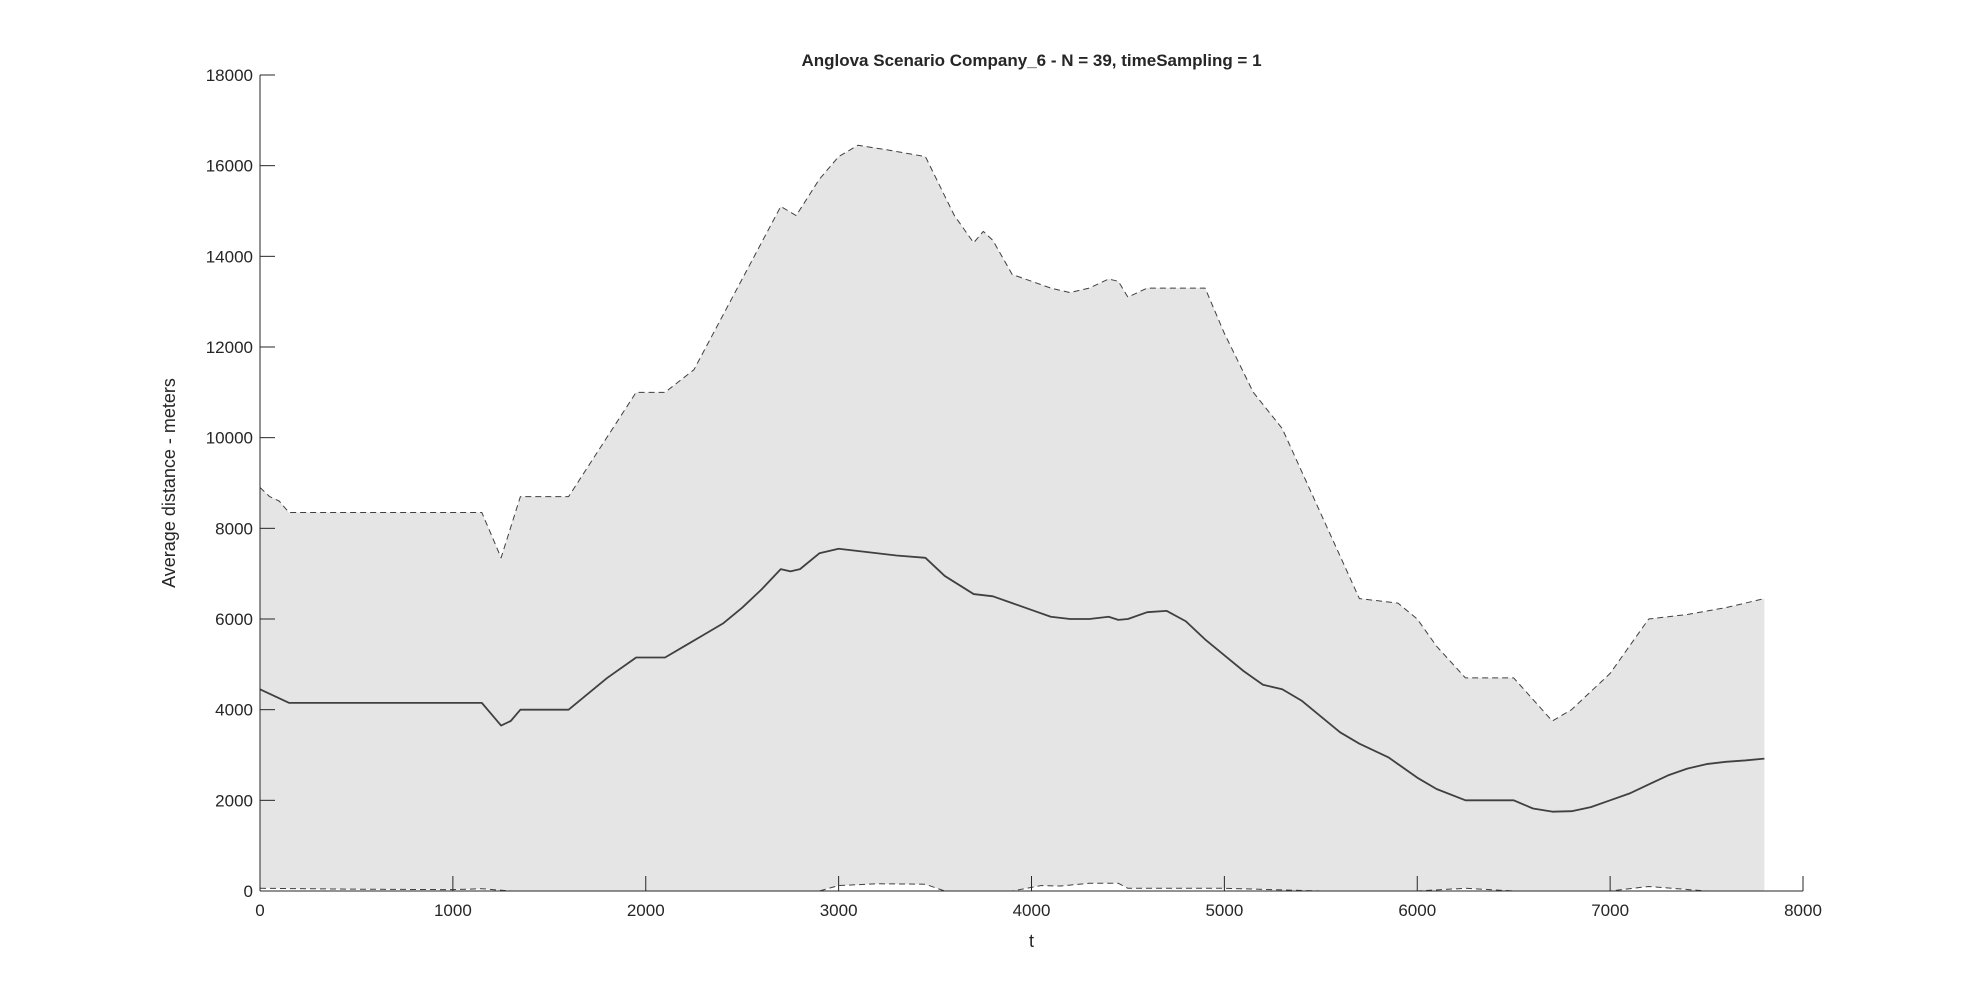 This screenshot has width=1977, height=999. What do you see at coordinates (229, 166) in the screenshot?
I see `y-tick-label: 16000` at bounding box center [229, 166].